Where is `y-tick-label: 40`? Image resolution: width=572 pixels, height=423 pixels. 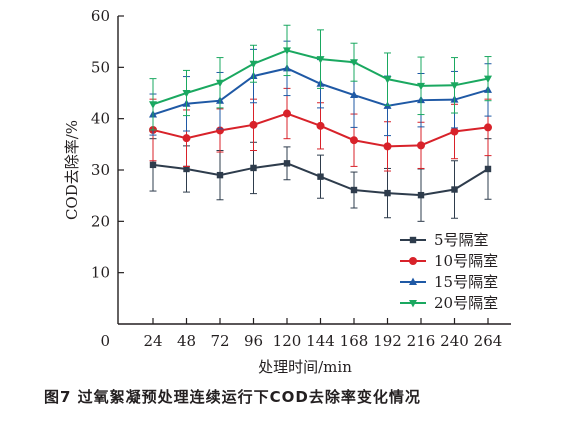 y-tick-label: 40 is located at coordinates (100, 119).